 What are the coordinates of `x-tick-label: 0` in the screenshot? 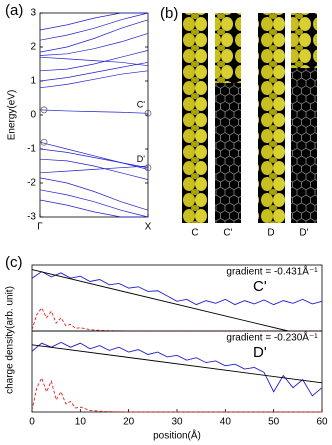 It's located at (32, 422).